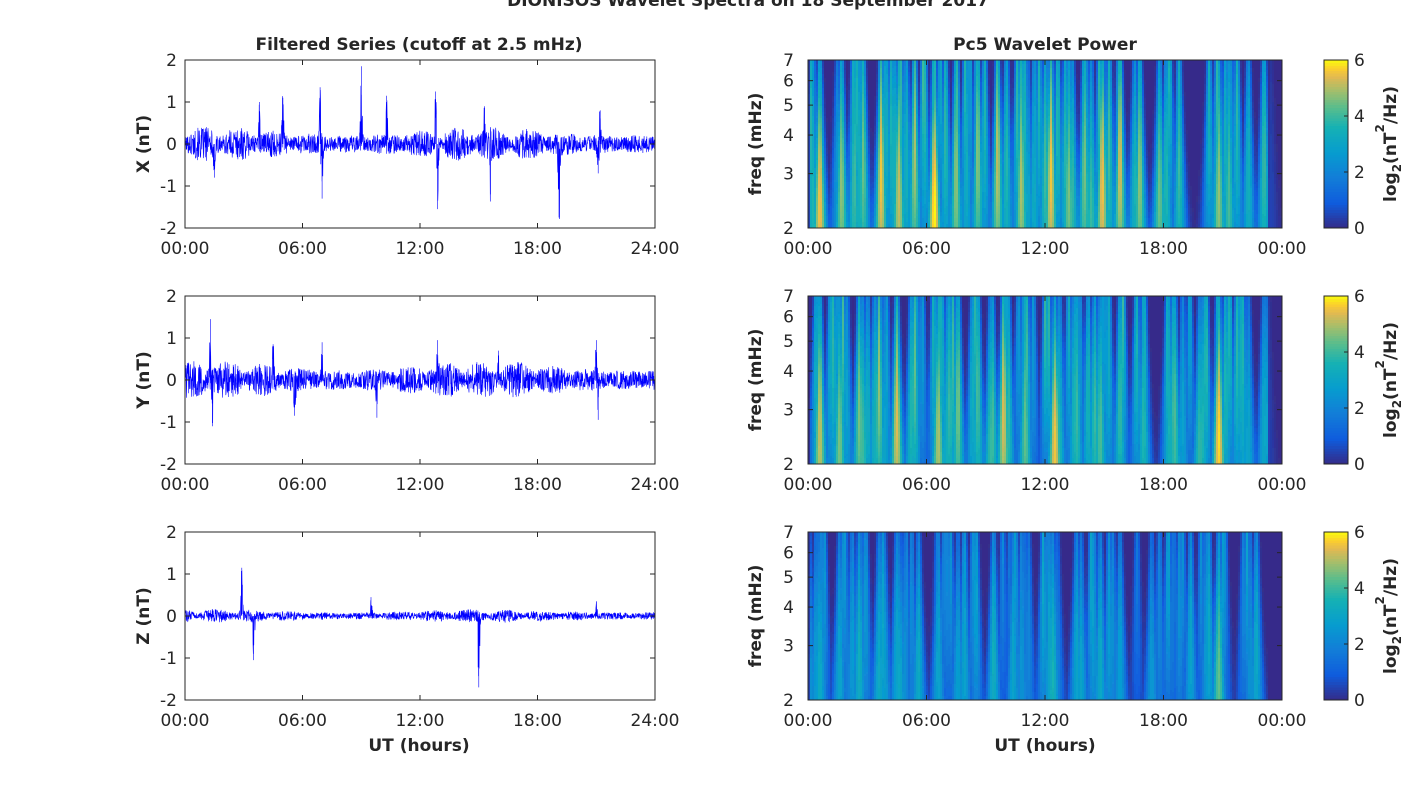 The height and width of the screenshot is (788, 1418). I want to click on y-axis-label: X (nT), so click(144, 144).